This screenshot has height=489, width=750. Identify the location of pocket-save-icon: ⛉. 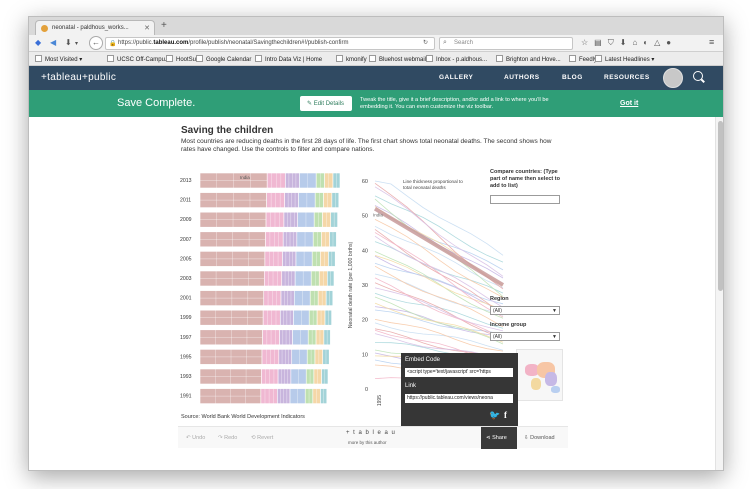
(613, 42).